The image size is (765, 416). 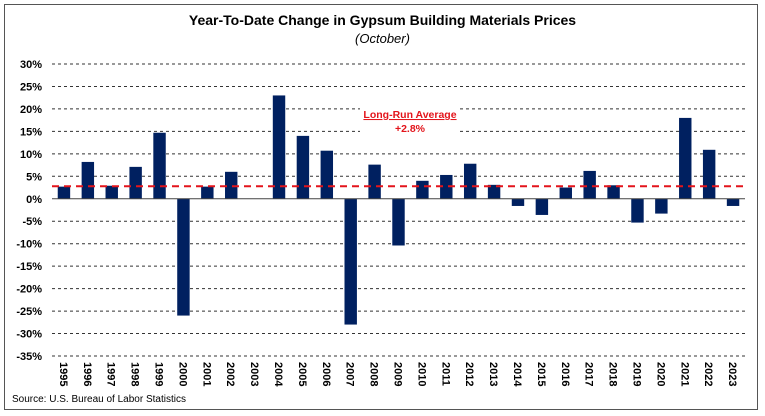 I want to click on x-tick-label: 2006, so click(x=326, y=374).